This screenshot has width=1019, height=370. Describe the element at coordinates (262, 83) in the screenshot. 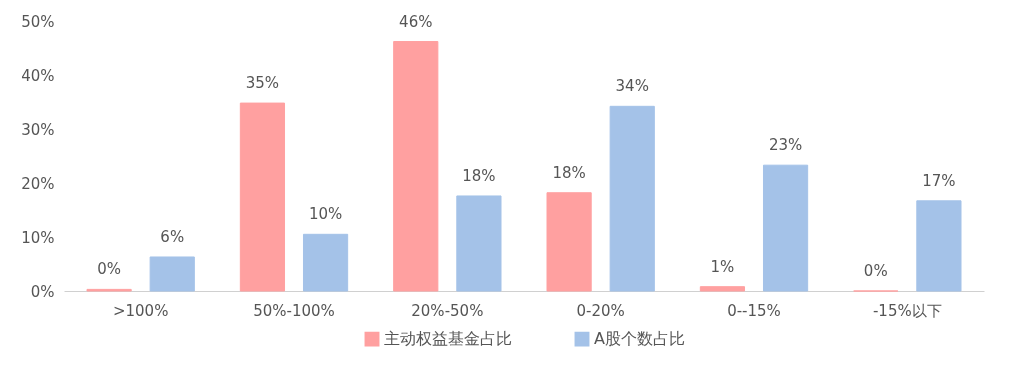

I see `data-label: 35%` at that location.